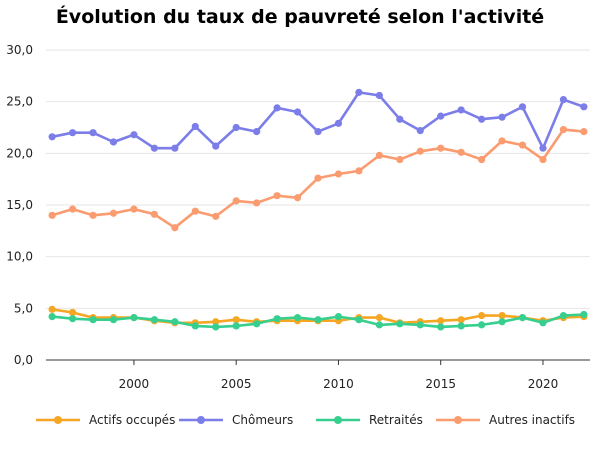 The image size is (600, 450). I want to click on y-tick-label: 30,0, so click(19, 50).